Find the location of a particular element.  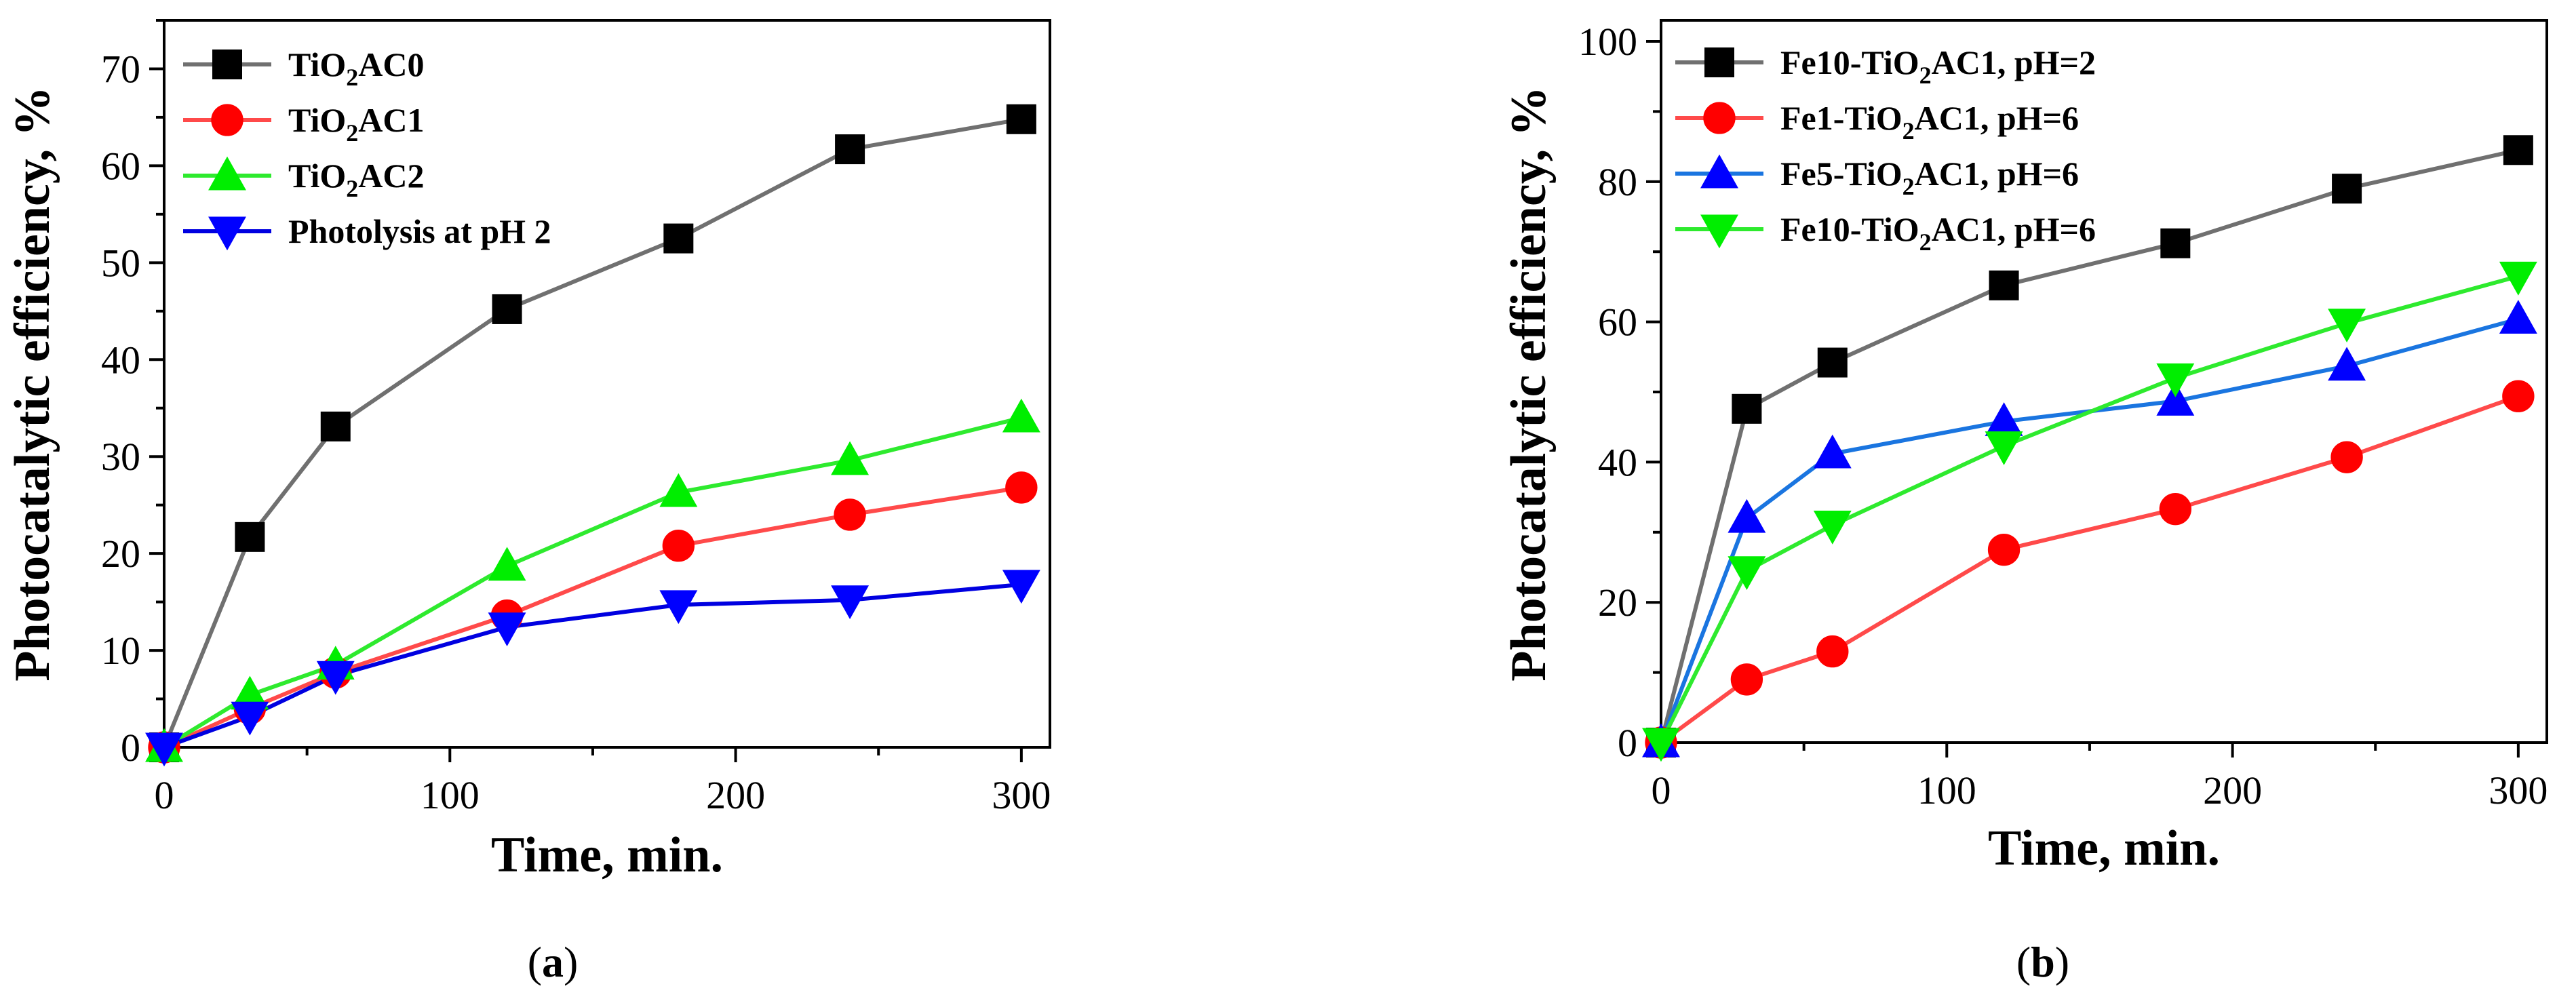

legend-name: Fe1-TiO is located at coordinates (1841, 118).